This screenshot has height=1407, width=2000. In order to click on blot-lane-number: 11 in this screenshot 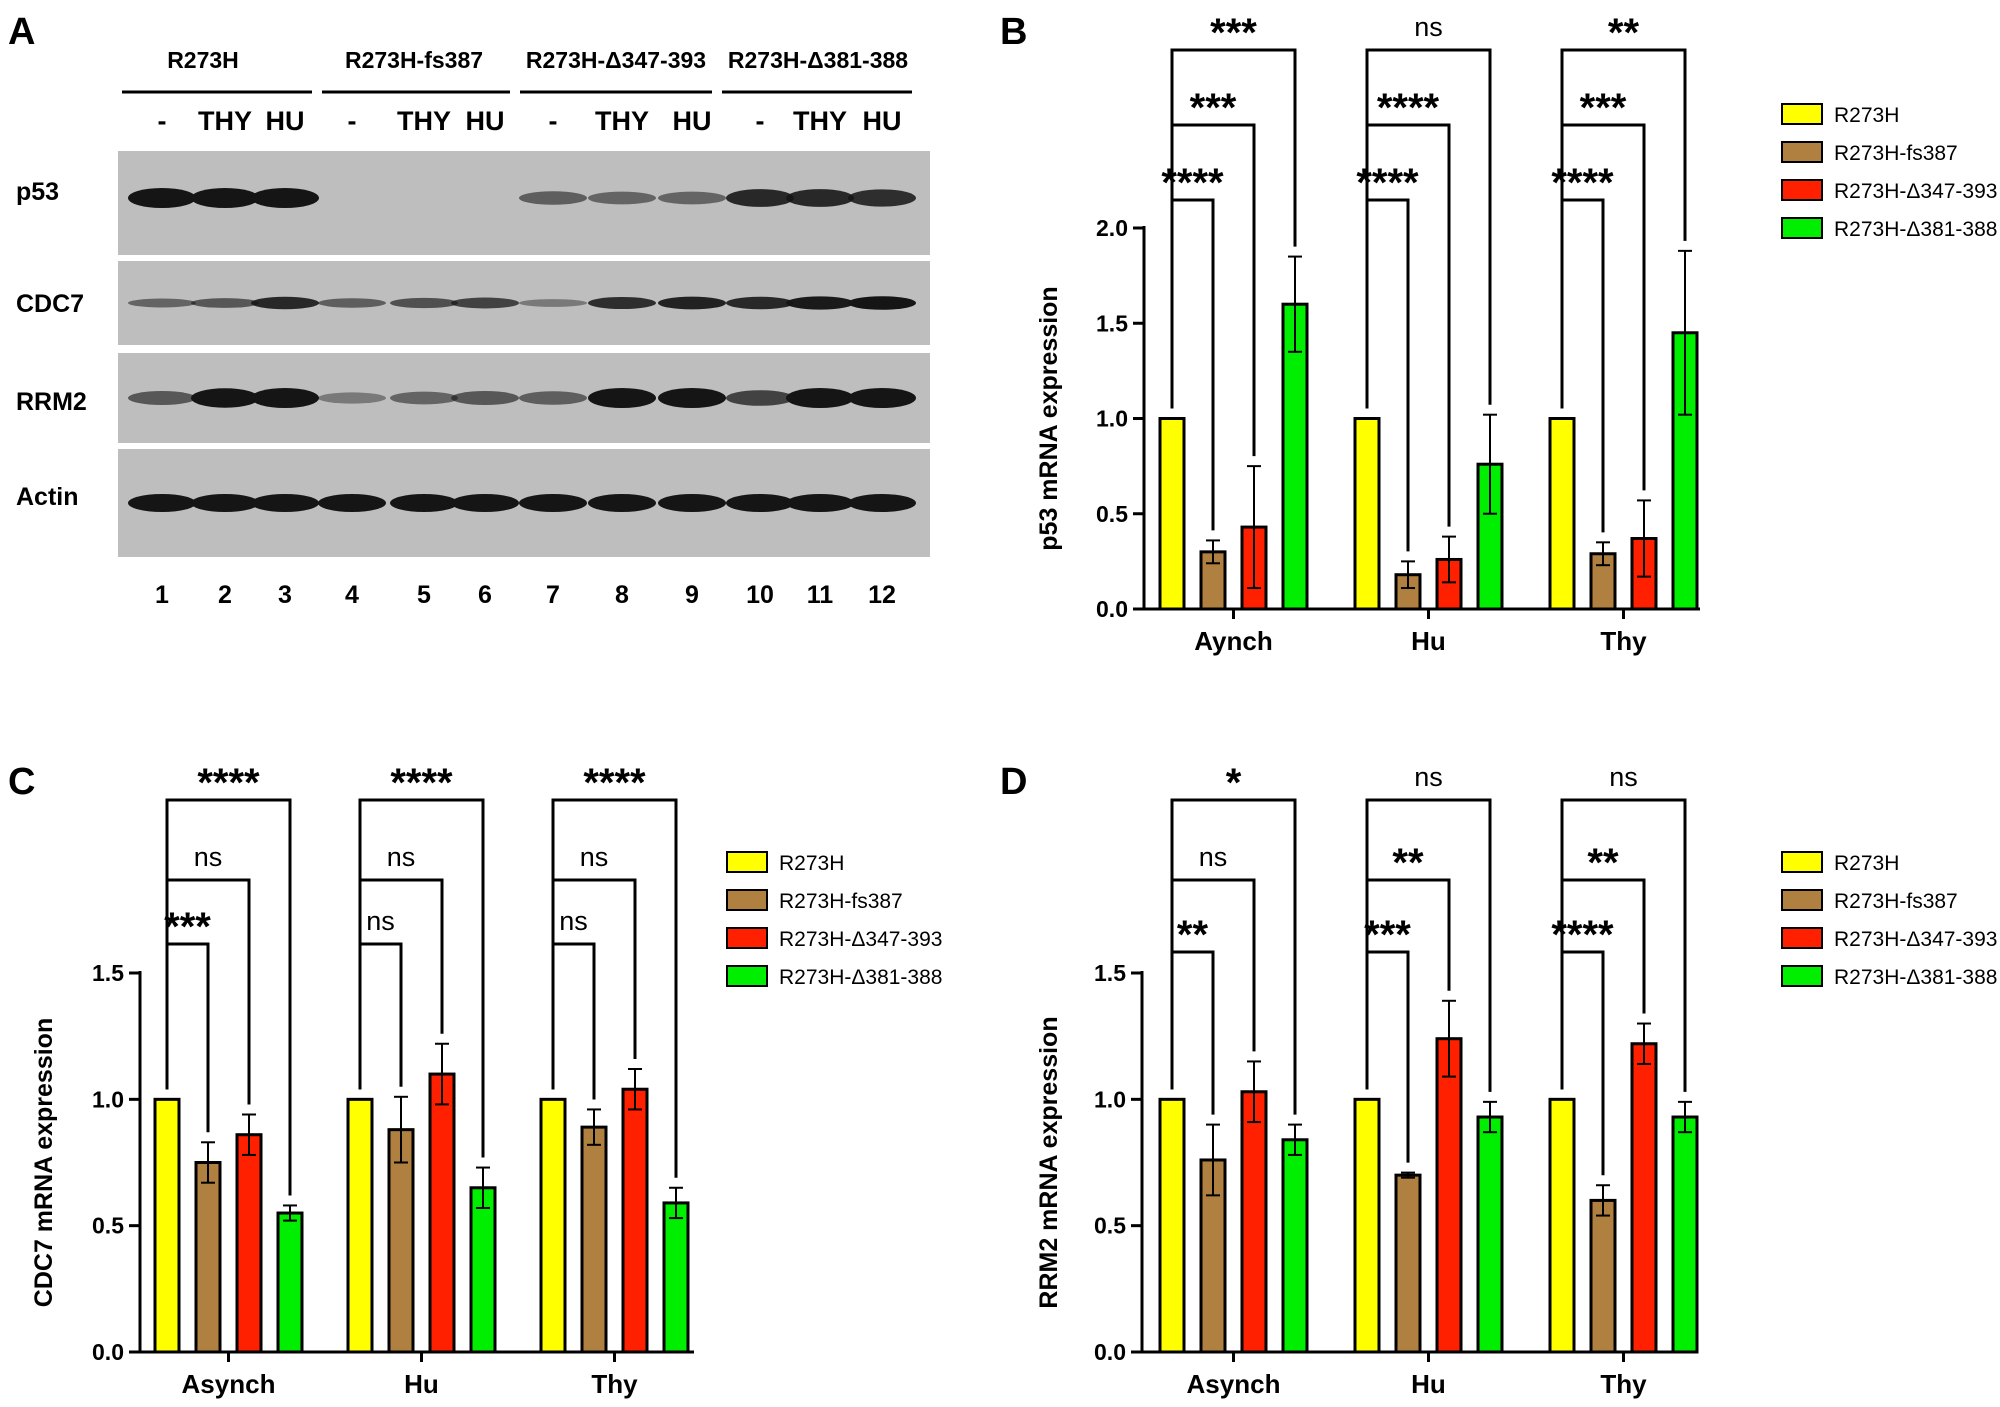, I will do `click(820, 595)`.